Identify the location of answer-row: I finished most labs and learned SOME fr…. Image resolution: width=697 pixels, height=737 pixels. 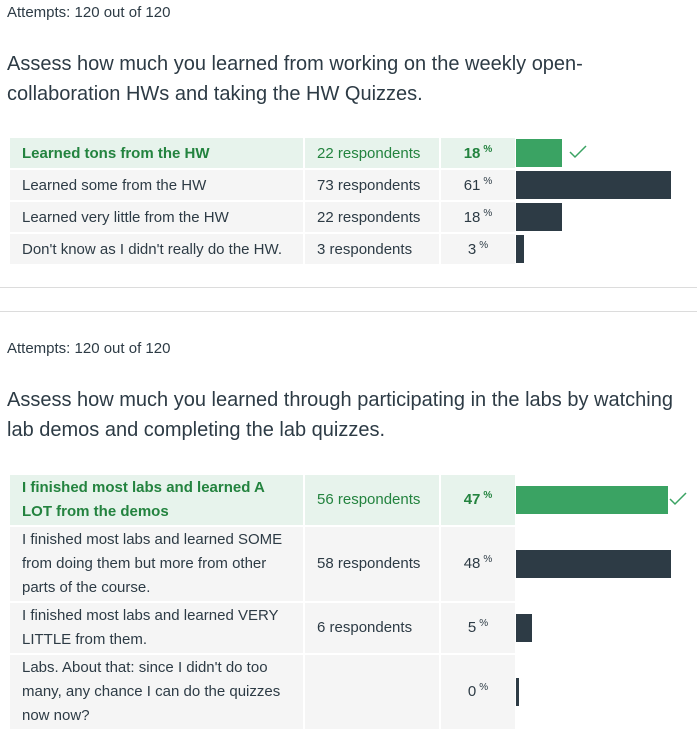
(262, 564).